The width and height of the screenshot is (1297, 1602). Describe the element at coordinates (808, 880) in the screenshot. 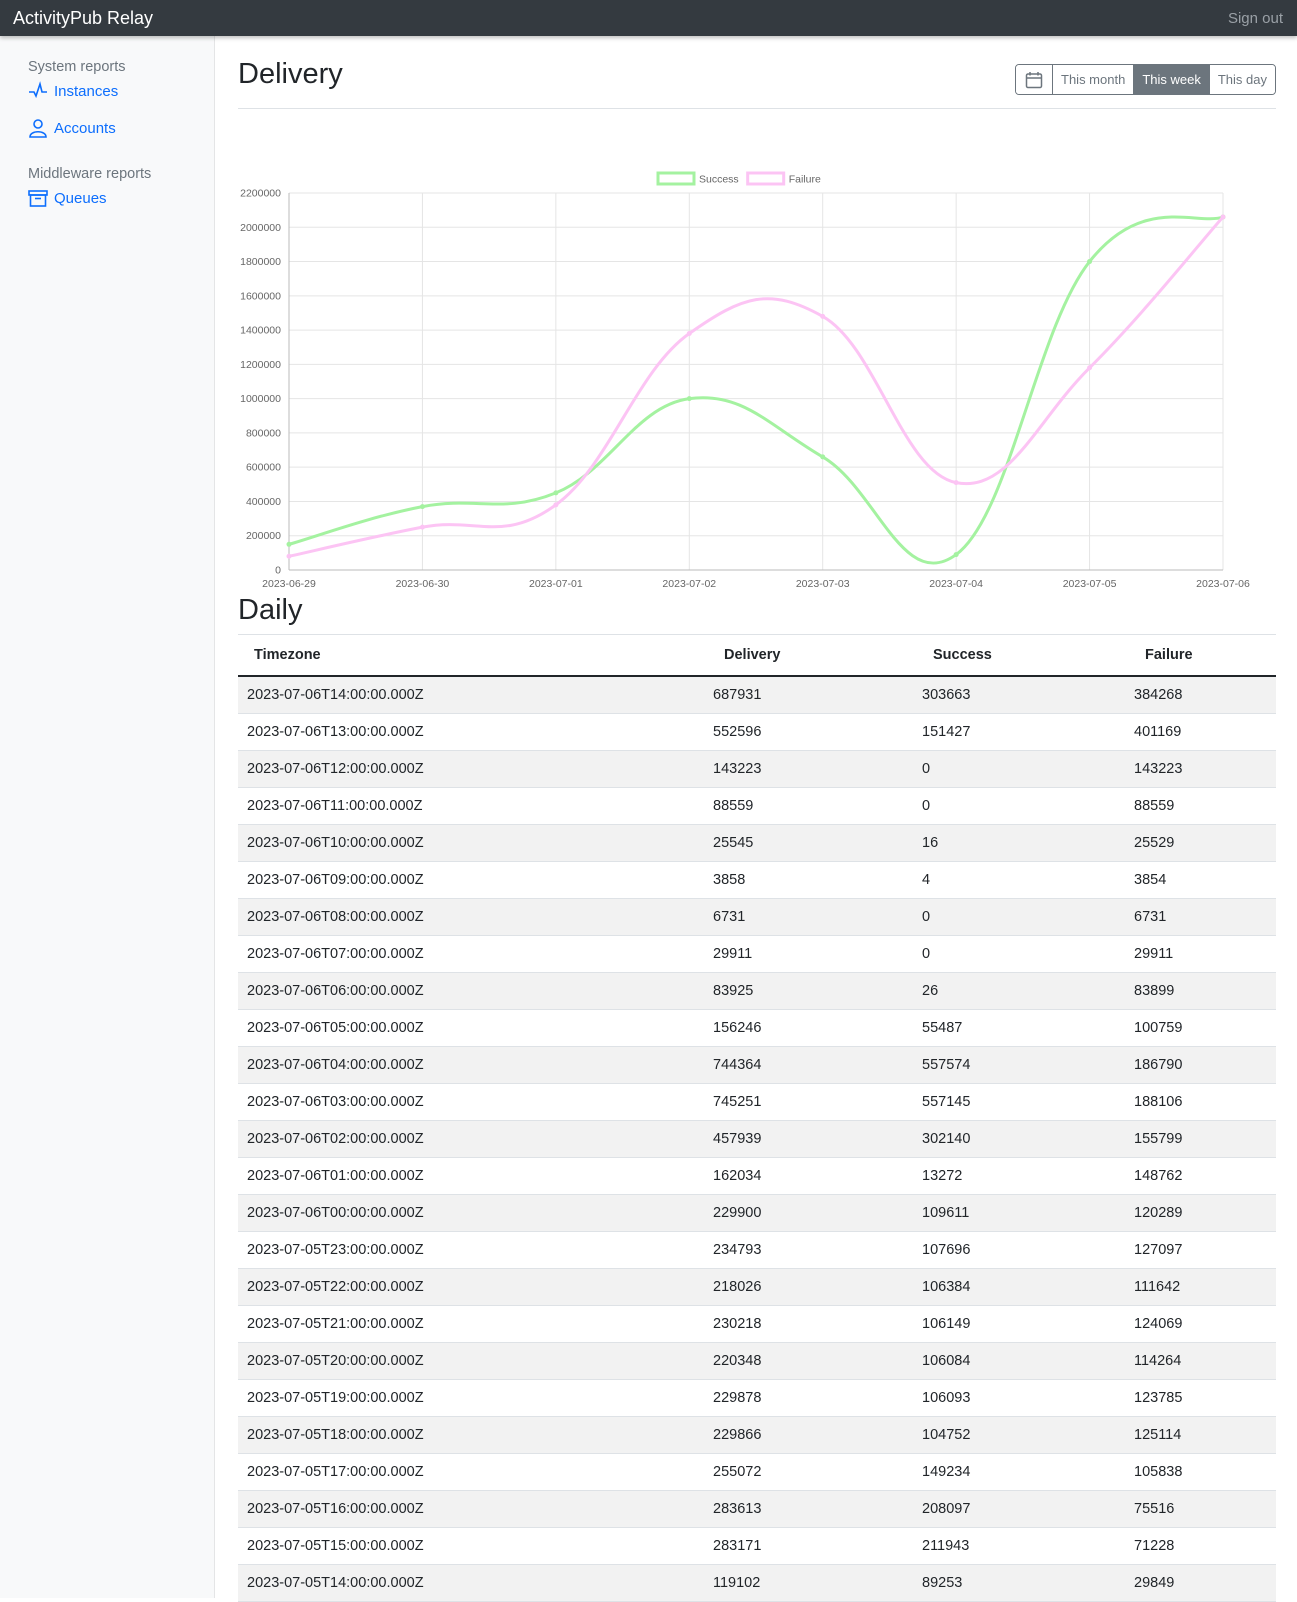

I see `table-cell-delivery: 3858` at that location.